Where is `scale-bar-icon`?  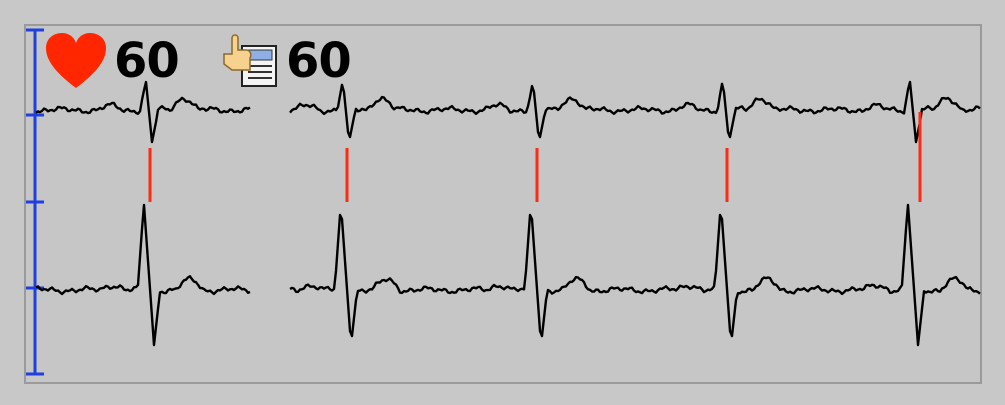 scale-bar-icon is located at coordinates (35, 202).